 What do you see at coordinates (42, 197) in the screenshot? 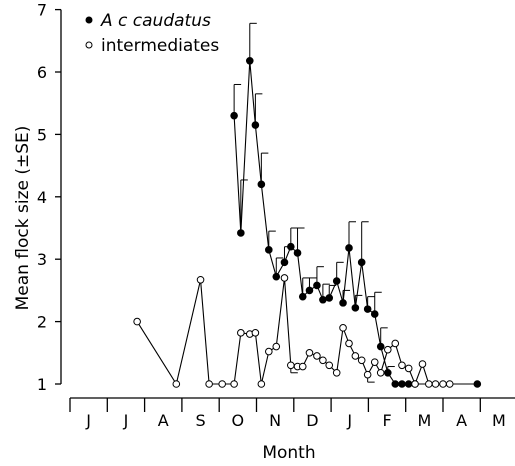
I see `y-tick-label: 4` at bounding box center [42, 197].